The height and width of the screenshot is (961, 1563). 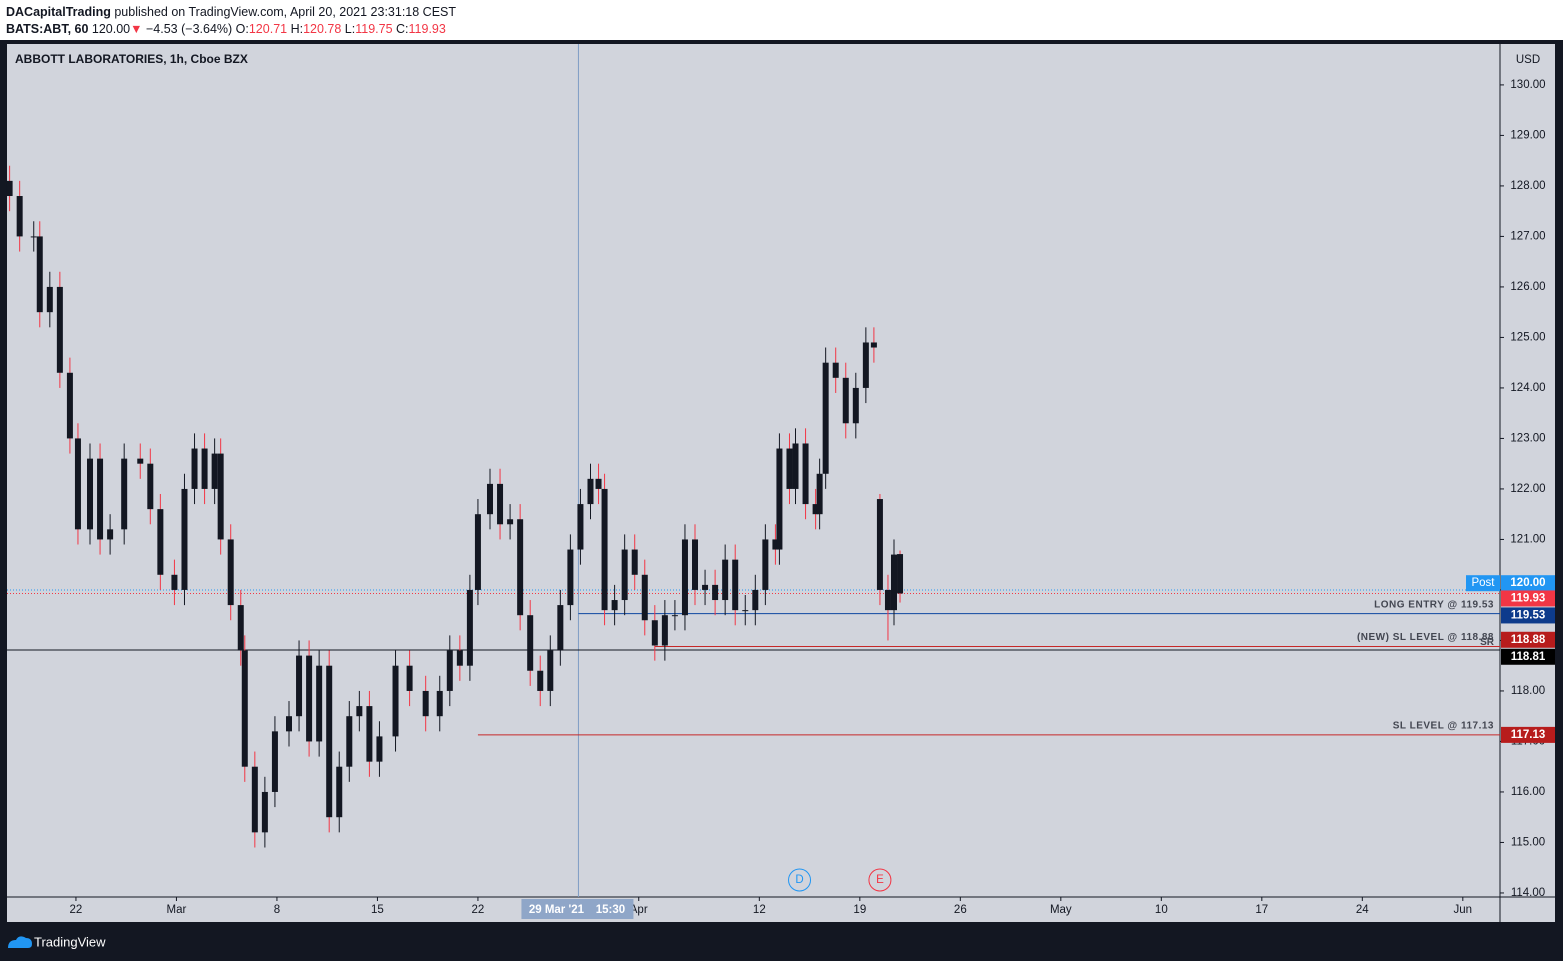 I want to click on x-tick-label: 8, so click(x=277, y=910).